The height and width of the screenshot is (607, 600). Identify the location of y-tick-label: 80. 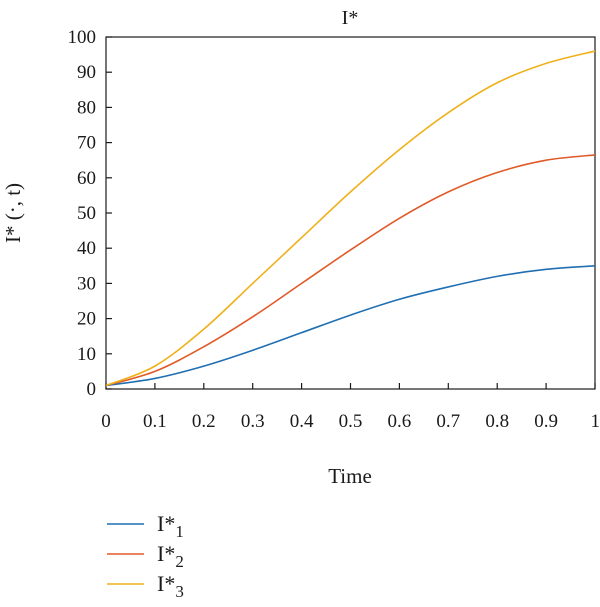
(86, 107).